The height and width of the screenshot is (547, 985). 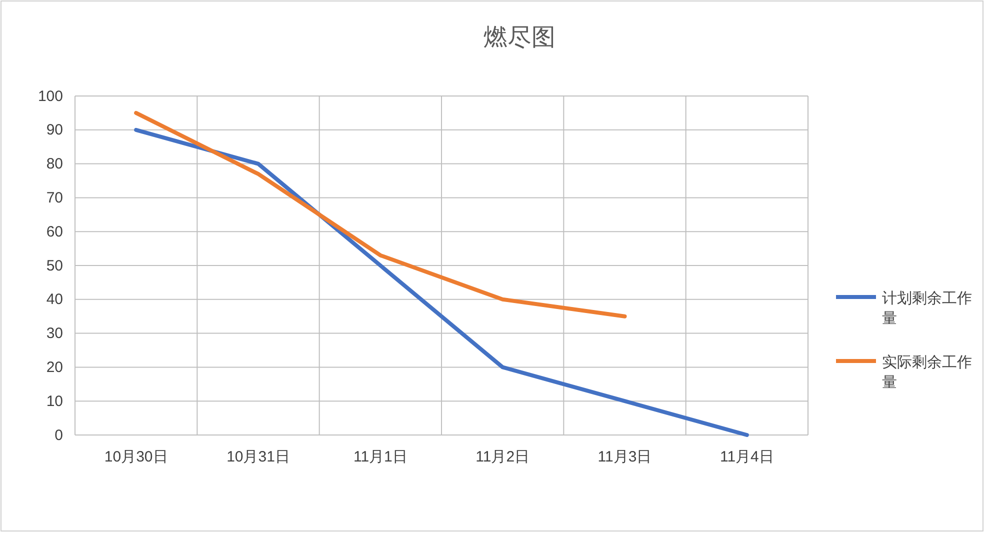 What do you see at coordinates (54, 265) in the screenshot?
I see `y-tick-label: 50` at bounding box center [54, 265].